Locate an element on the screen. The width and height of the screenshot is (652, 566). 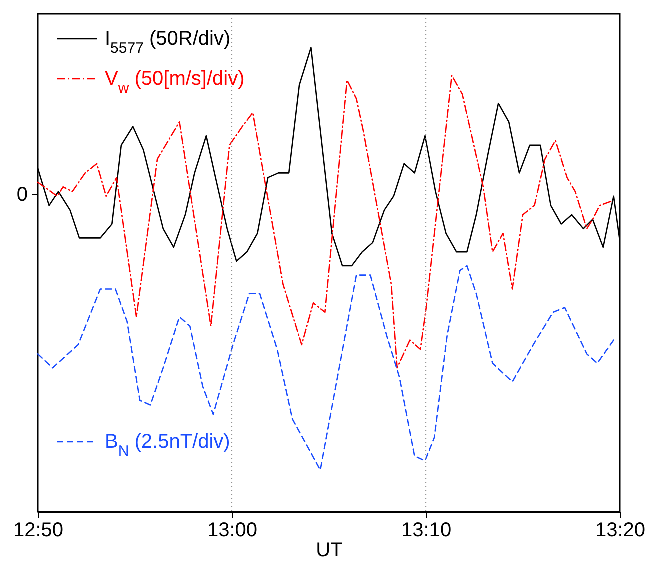
x-tick-label: 13:00 is located at coordinates (233, 531).